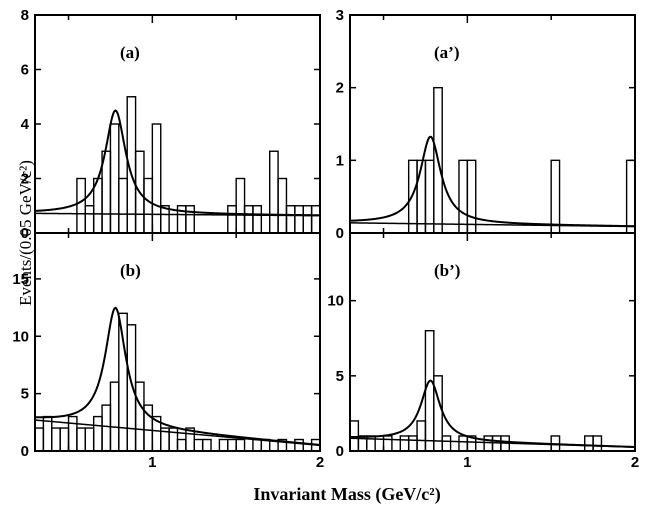 This screenshot has height=511, width=649. What do you see at coordinates (25, 70) in the screenshot?
I see `y-tick-label: 6` at bounding box center [25, 70].